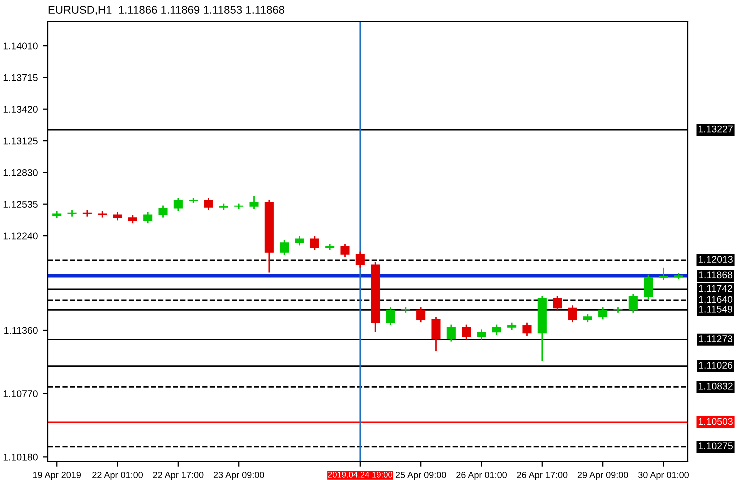  Describe the element at coordinates (21, 394) in the screenshot. I see `y-tick-label: 1.10770` at that location.